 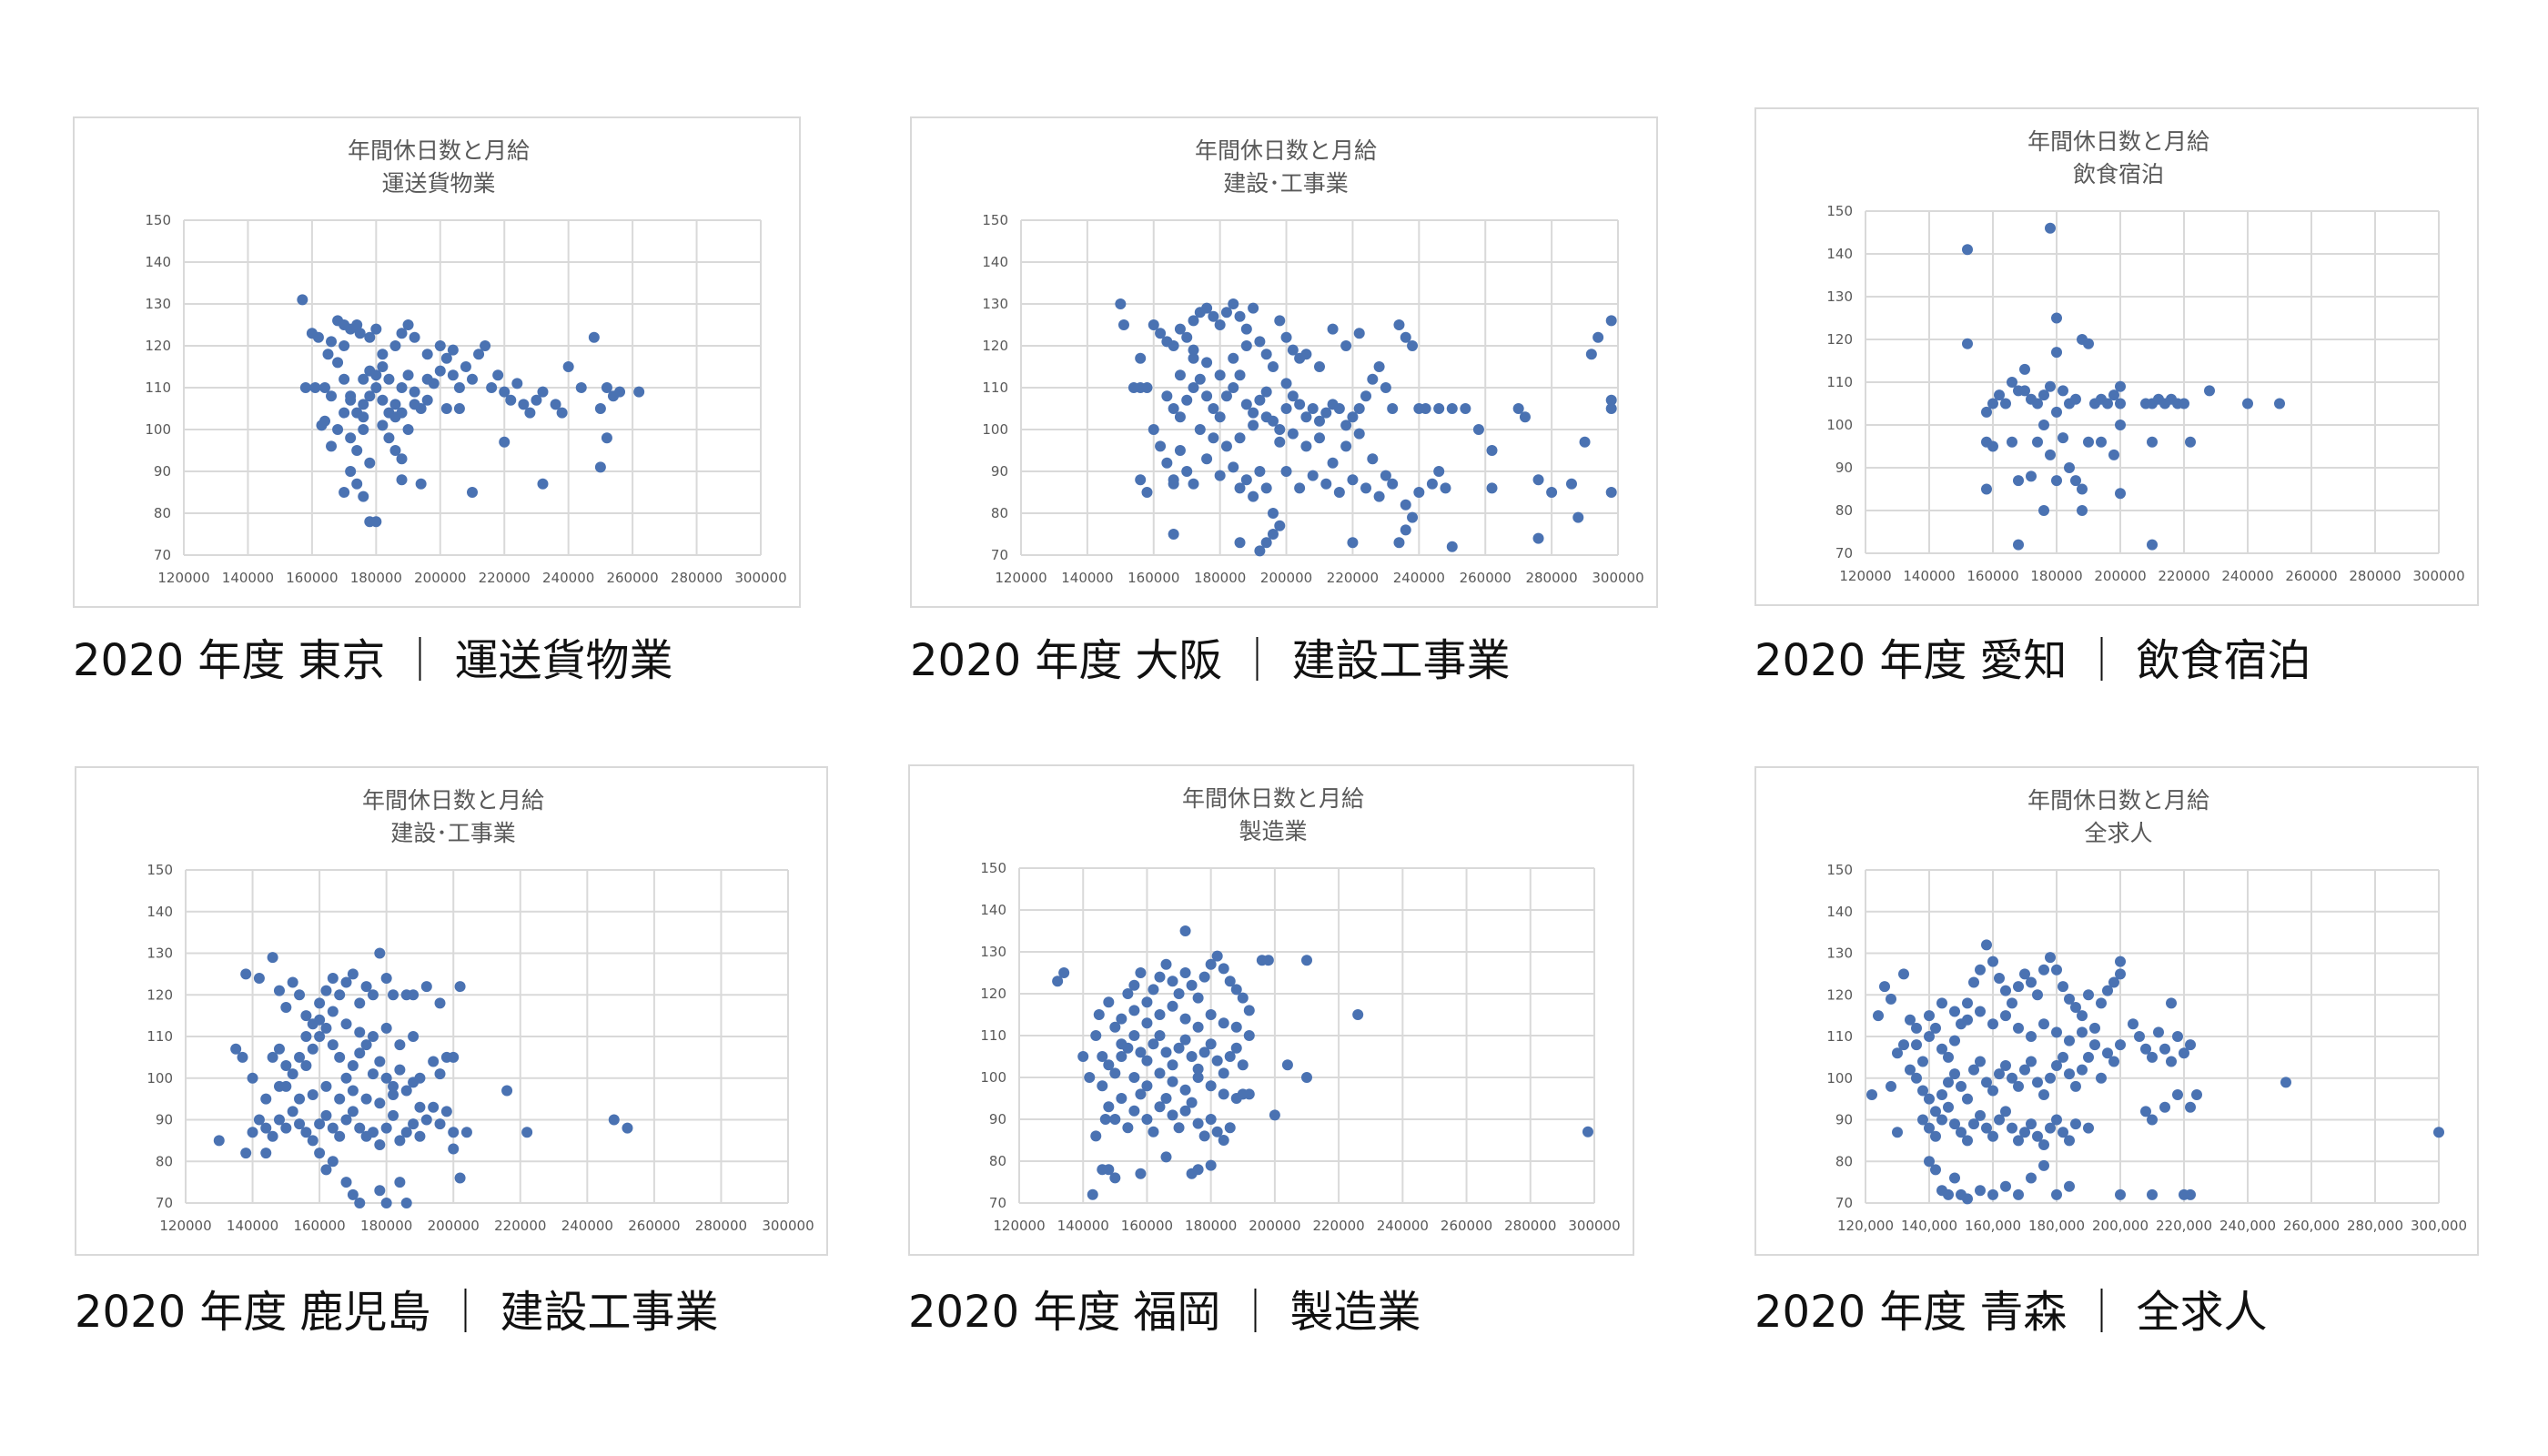 What do you see at coordinates (379, 656) in the screenshot?
I see `chart-caption: 2020 年度 東京｜運送貨物業` at bounding box center [379, 656].